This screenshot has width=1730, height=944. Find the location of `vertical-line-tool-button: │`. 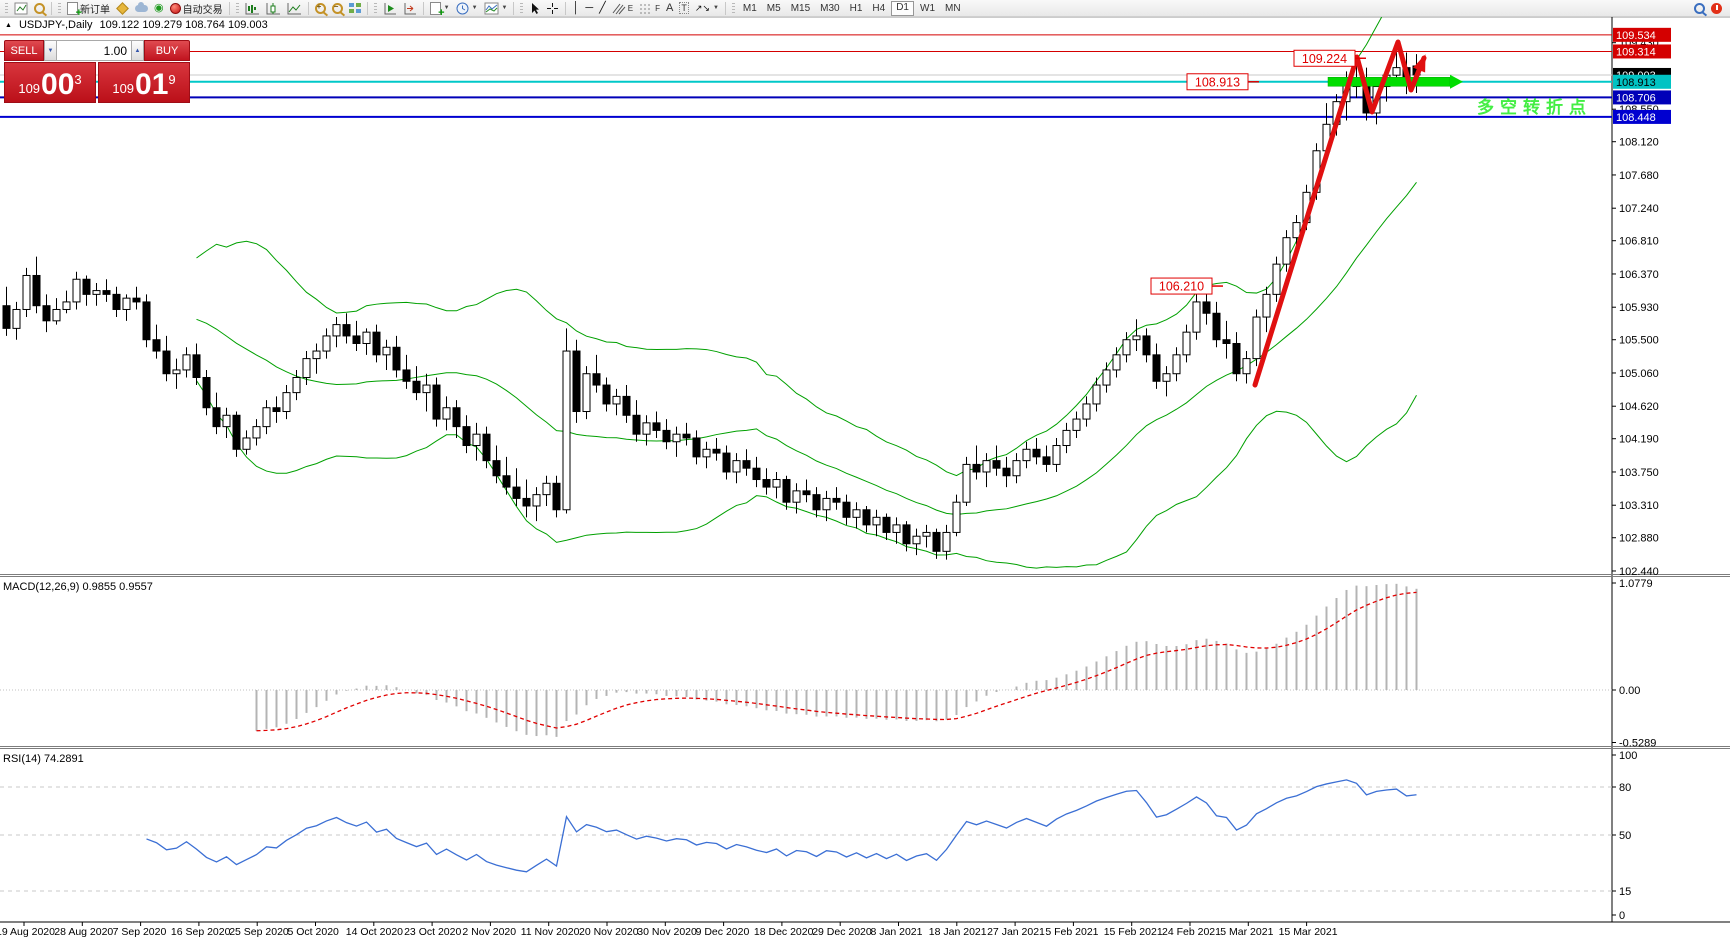

vertical-line-tool-button: │ is located at coordinates (575, 8).